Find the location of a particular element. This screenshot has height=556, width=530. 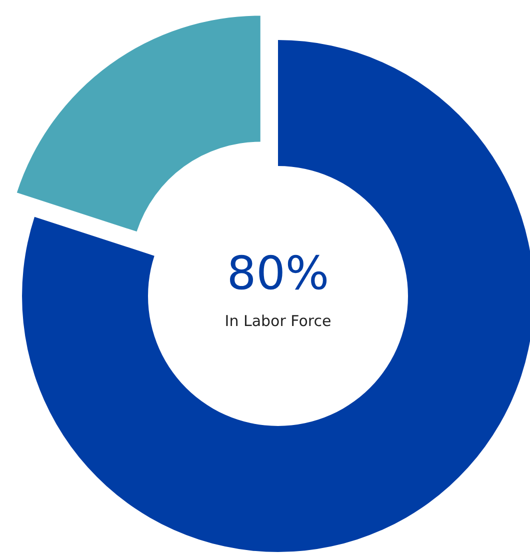

data-label: 80% is located at coordinates (278, 273).